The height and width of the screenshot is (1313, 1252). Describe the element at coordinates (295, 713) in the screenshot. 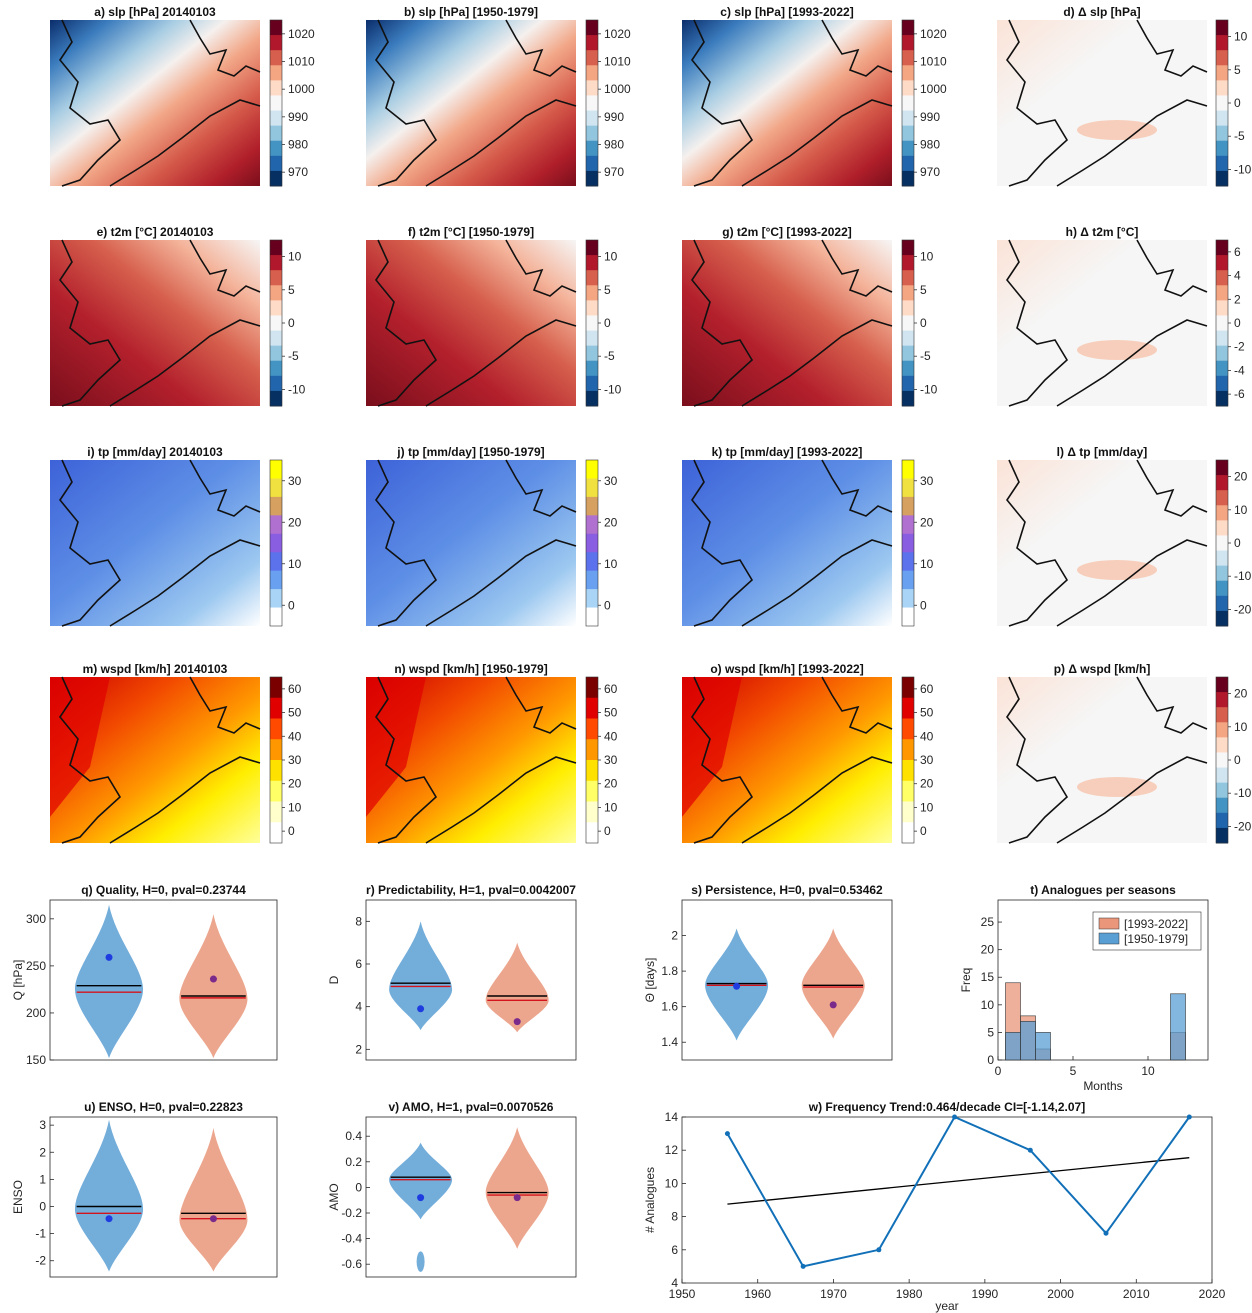

I see `colorbar-label: 50` at that location.